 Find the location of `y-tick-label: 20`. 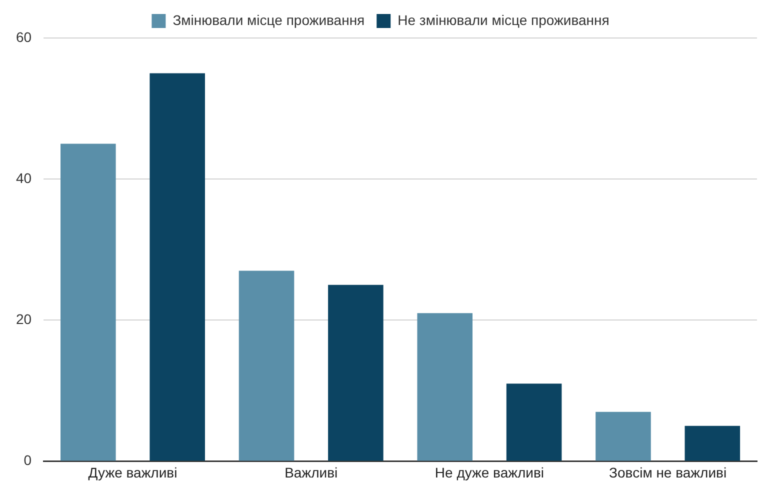

y-tick-label: 20 is located at coordinates (24, 318).